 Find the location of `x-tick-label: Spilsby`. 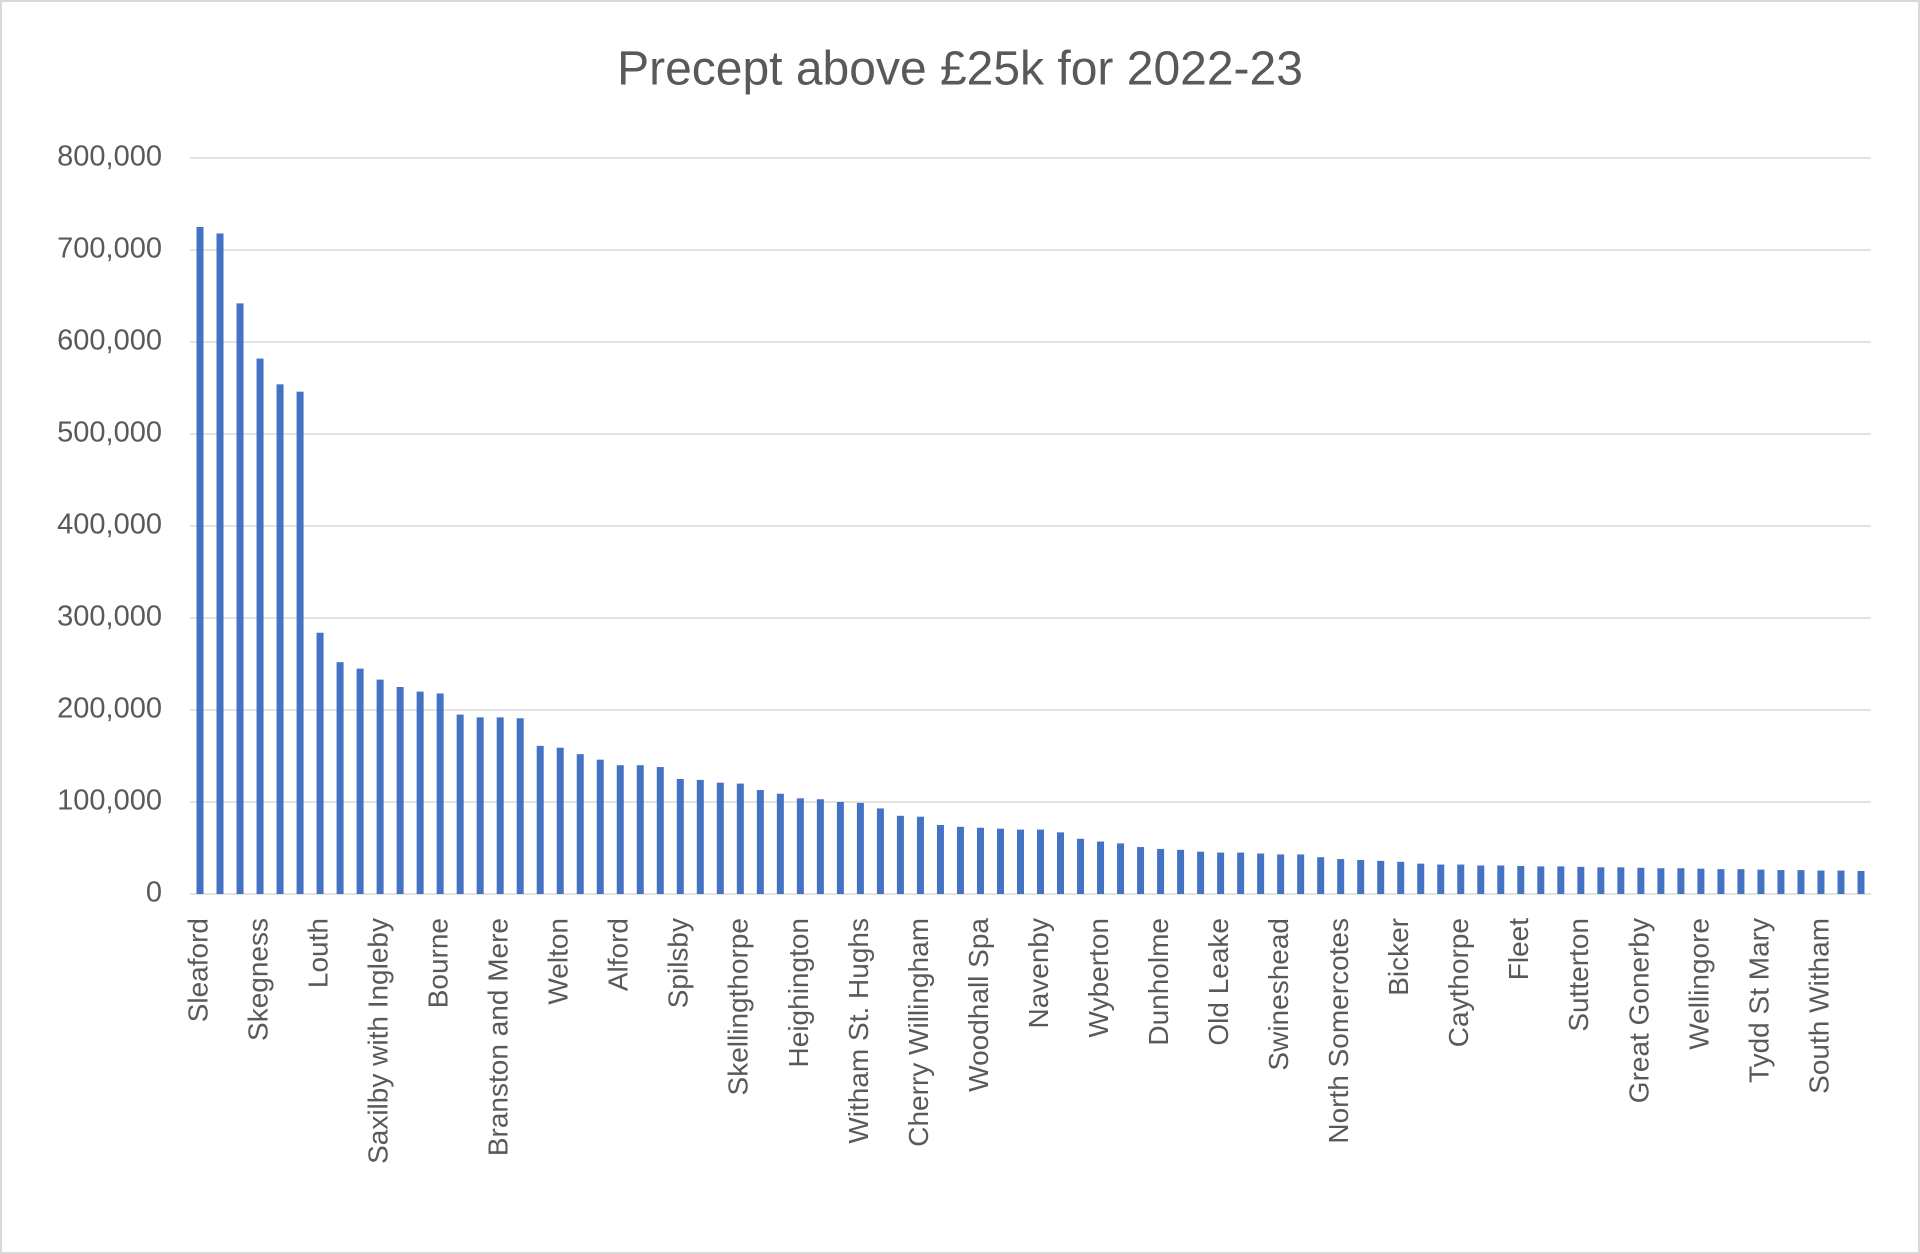

x-tick-label: Spilsby is located at coordinates (678, 963).